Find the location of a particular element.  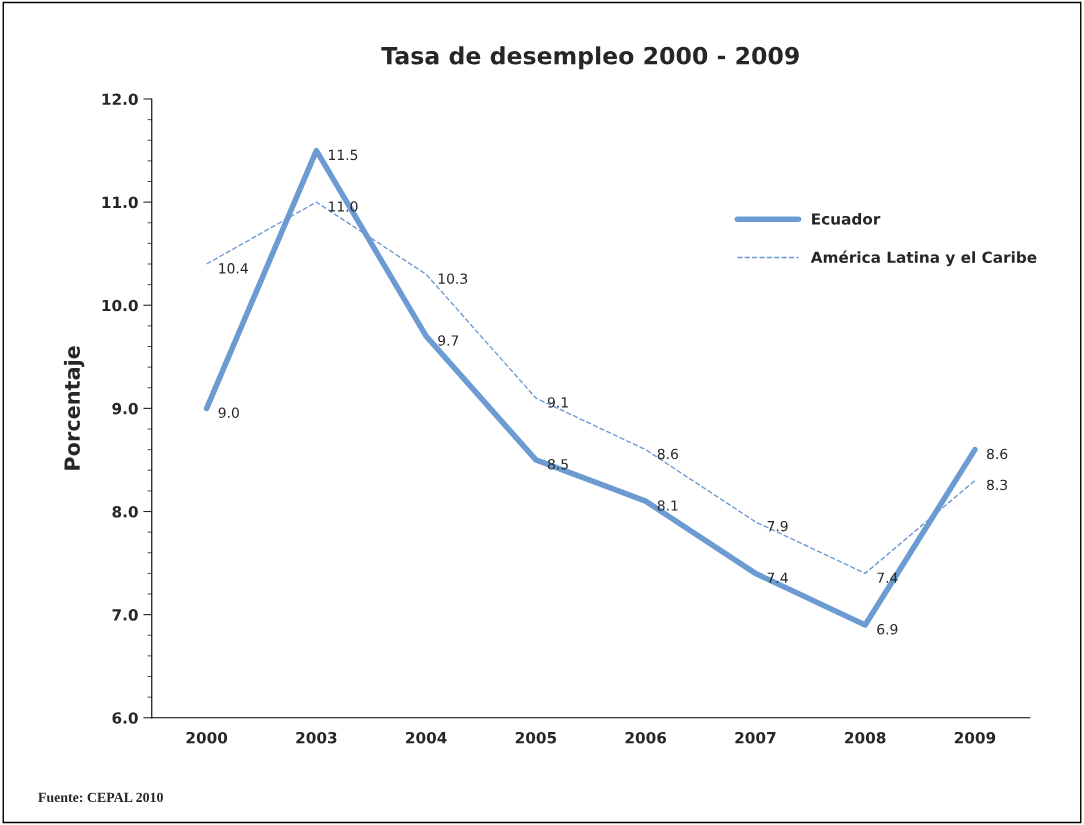

data-label: 6.9 is located at coordinates (887, 629).